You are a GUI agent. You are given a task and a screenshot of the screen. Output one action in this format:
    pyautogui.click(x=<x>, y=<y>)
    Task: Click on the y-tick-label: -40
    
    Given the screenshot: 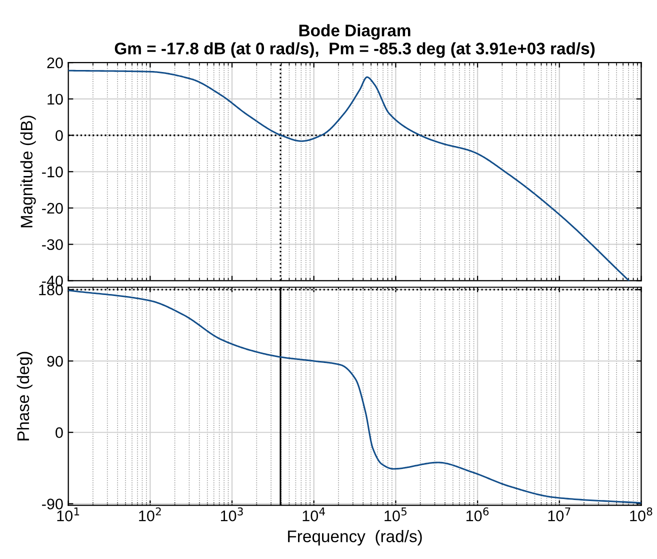 What is the action you would take?
    pyautogui.click(x=52, y=281)
    